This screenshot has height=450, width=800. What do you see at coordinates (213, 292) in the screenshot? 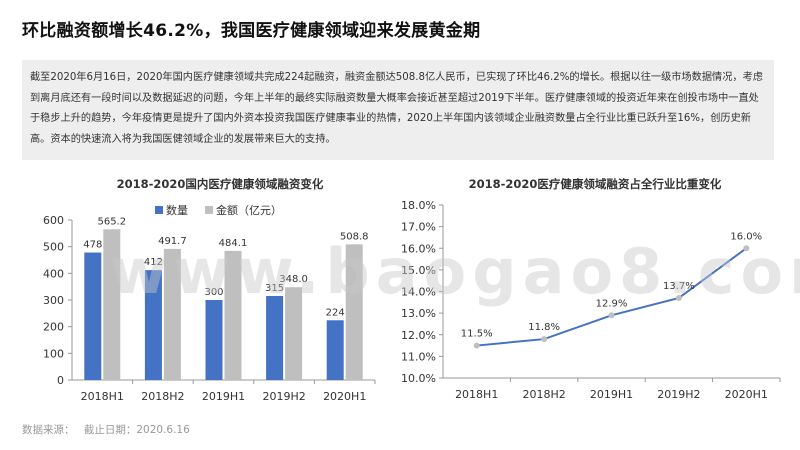
I see `bar-value-label: 300` at bounding box center [213, 292].